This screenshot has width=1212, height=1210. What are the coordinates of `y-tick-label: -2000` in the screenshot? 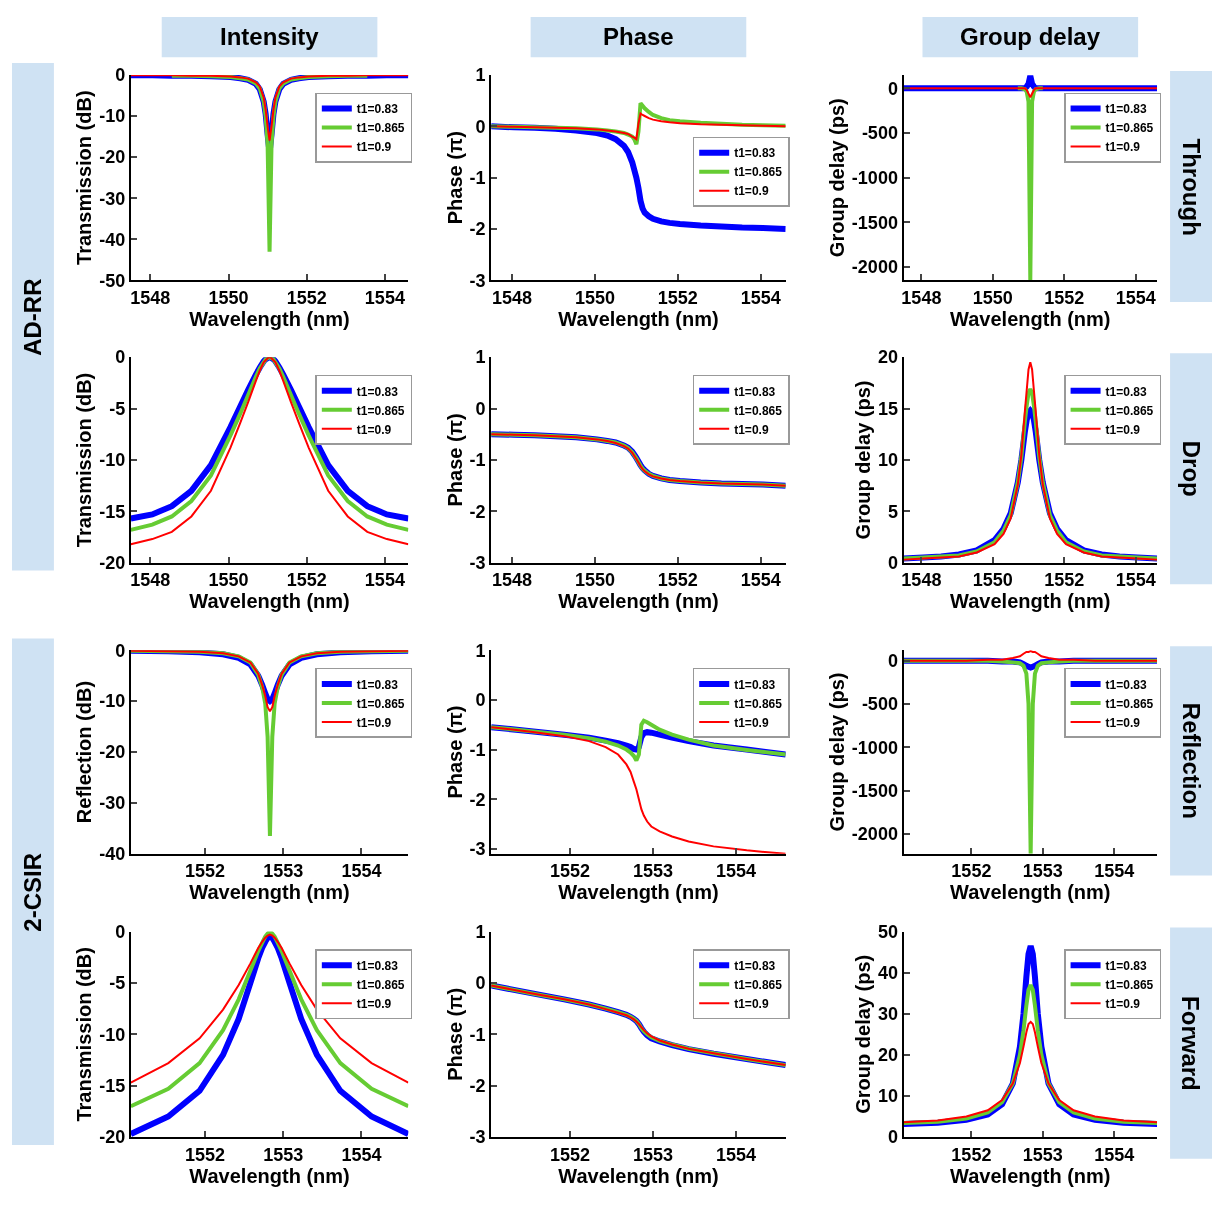 It's located at (874, 267).